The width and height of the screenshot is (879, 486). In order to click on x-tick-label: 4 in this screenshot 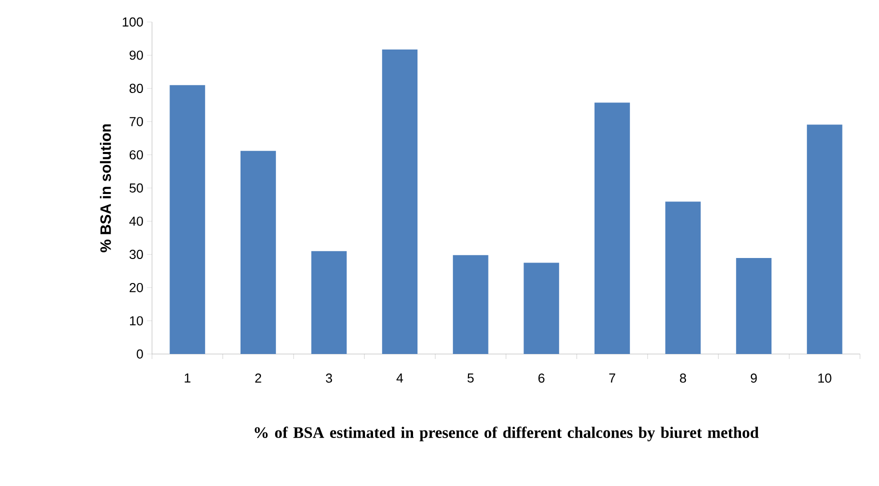, I will do `click(400, 378)`.